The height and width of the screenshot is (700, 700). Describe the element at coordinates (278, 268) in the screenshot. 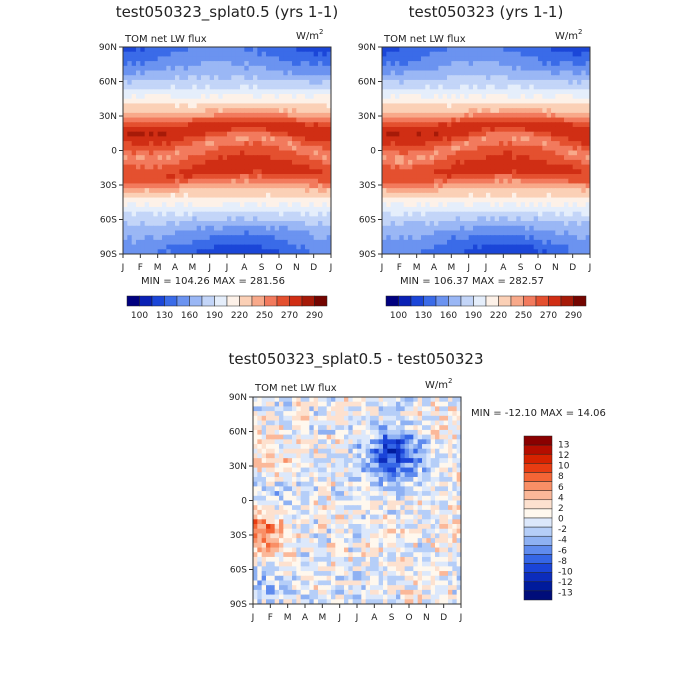

I see `x-tick-label: O` at that location.